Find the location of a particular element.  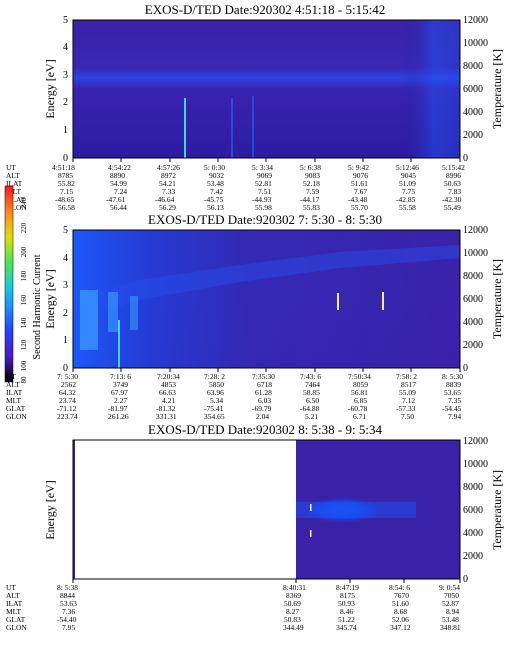

ut-cell: 7:43: 6 is located at coordinates (310, 376).